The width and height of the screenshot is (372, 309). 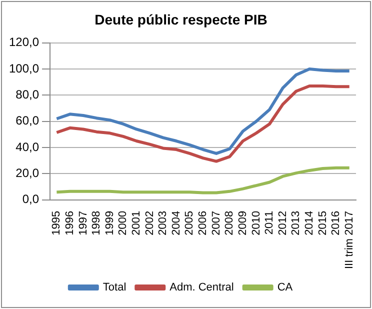 What do you see at coordinates (56, 223) in the screenshot?
I see `x-tick-label: 1995` at bounding box center [56, 223].